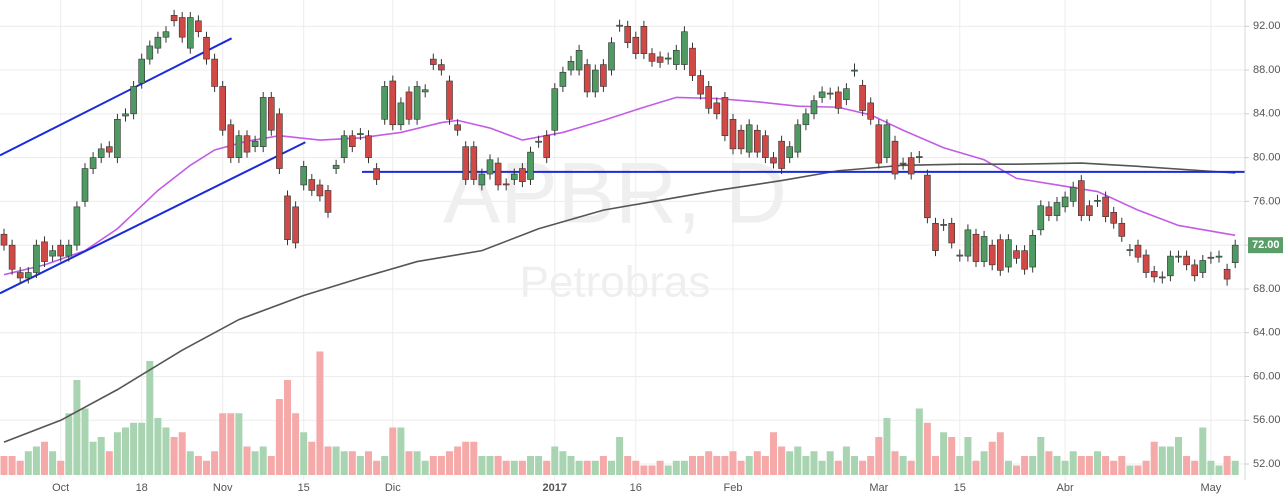  I want to click on watermark-symbol: APBR, D, so click(615, 194).